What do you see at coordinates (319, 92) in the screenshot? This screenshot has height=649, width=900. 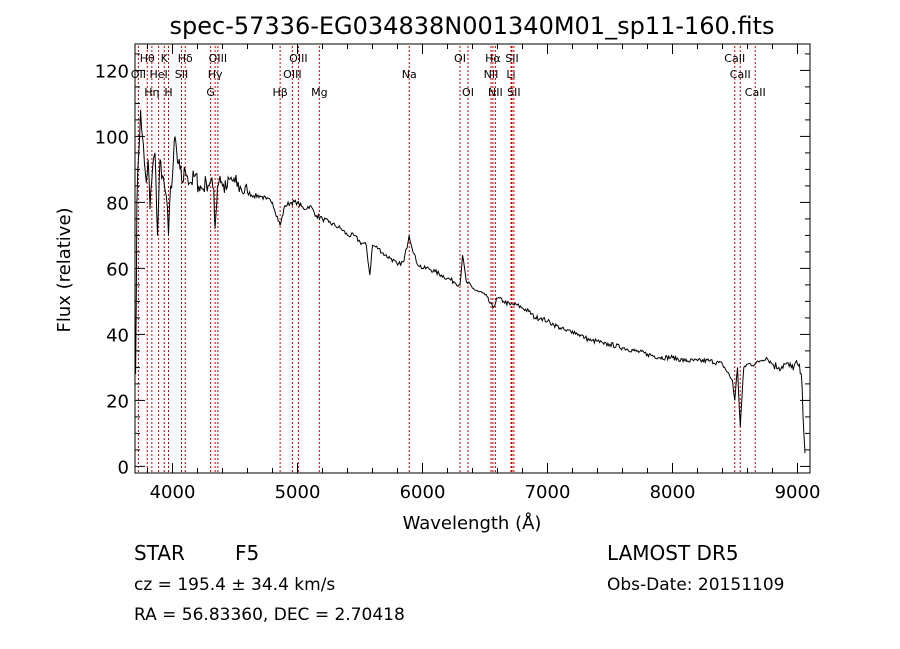 I see `line-marker-label: Mg` at bounding box center [319, 92].